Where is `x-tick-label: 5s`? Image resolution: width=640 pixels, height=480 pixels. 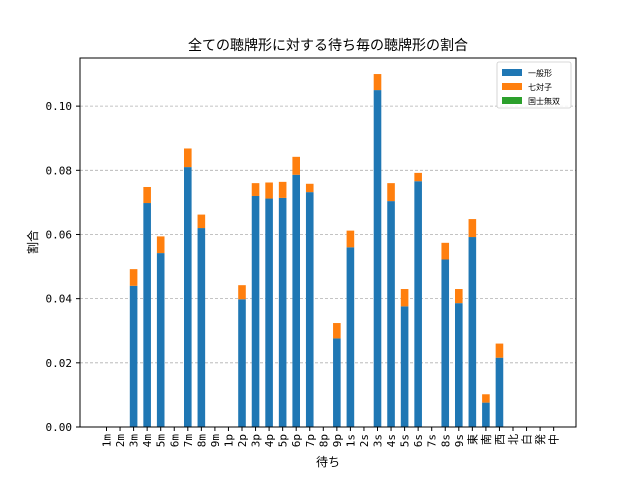 x-tick-label: 5s is located at coordinates (405, 440).